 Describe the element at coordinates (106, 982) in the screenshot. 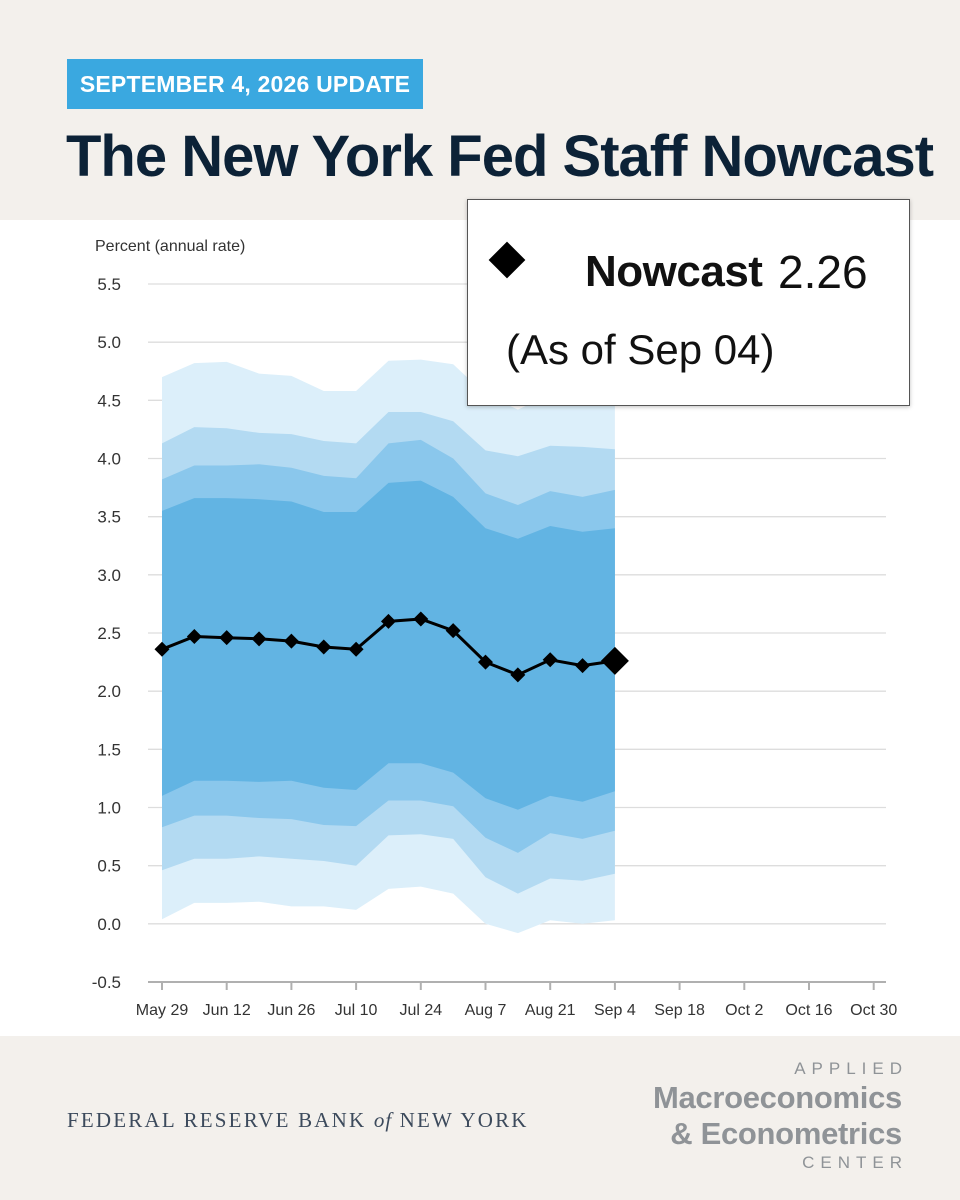

I see `y-tick-label: -0.5` at that location.